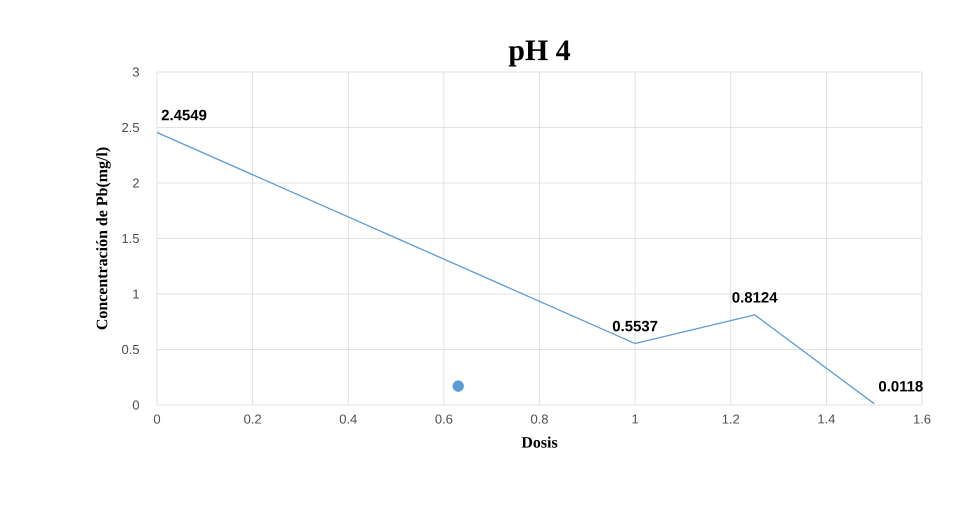 The width and height of the screenshot is (959, 514). I want to click on y-tick-label: 0, so click(136, 405).